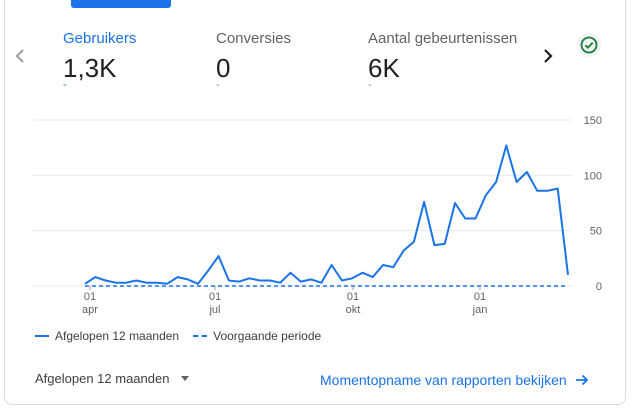  I want to click on metric-value: 0, so click(223, 68).